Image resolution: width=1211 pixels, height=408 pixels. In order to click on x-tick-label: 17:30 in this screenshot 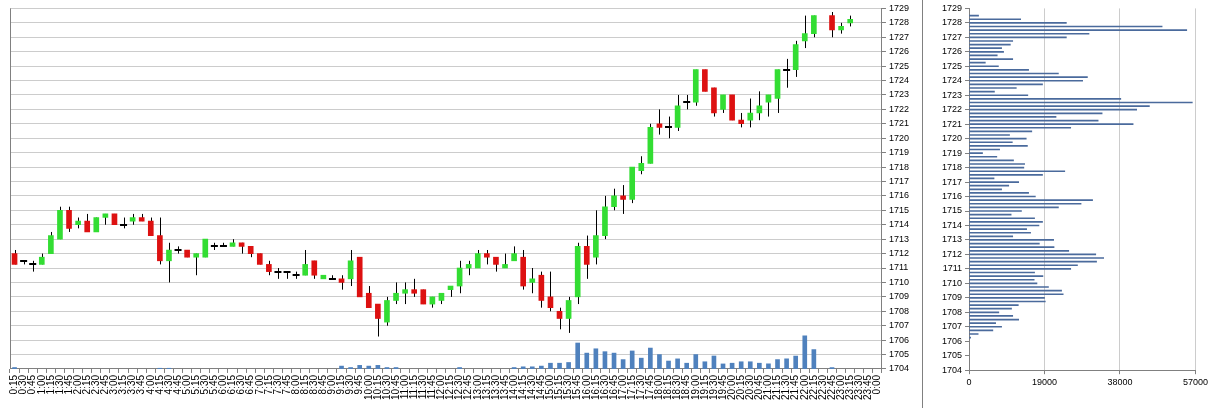, I will do `click(641, 387)`.